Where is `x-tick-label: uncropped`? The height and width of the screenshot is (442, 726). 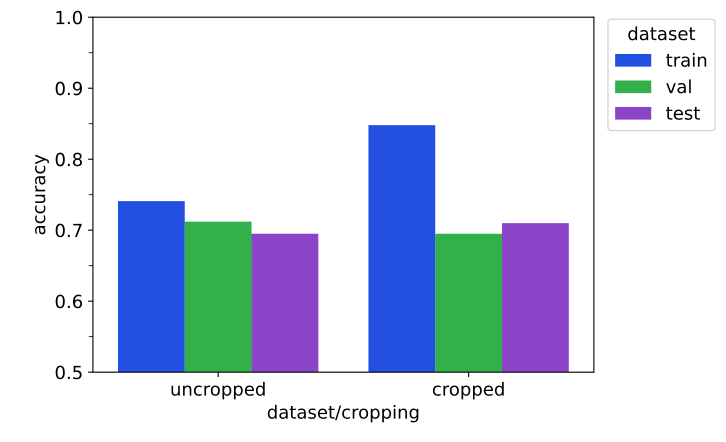
x-tick-label: uncropped is located at coordinates (218, 391).